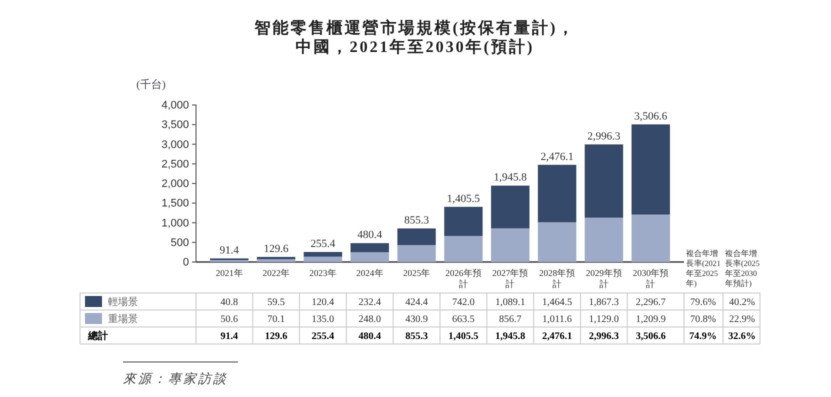 The height and width of the screenshot is (397, 831). I want to click on data-label: 2,296.7, so click(651, 302).